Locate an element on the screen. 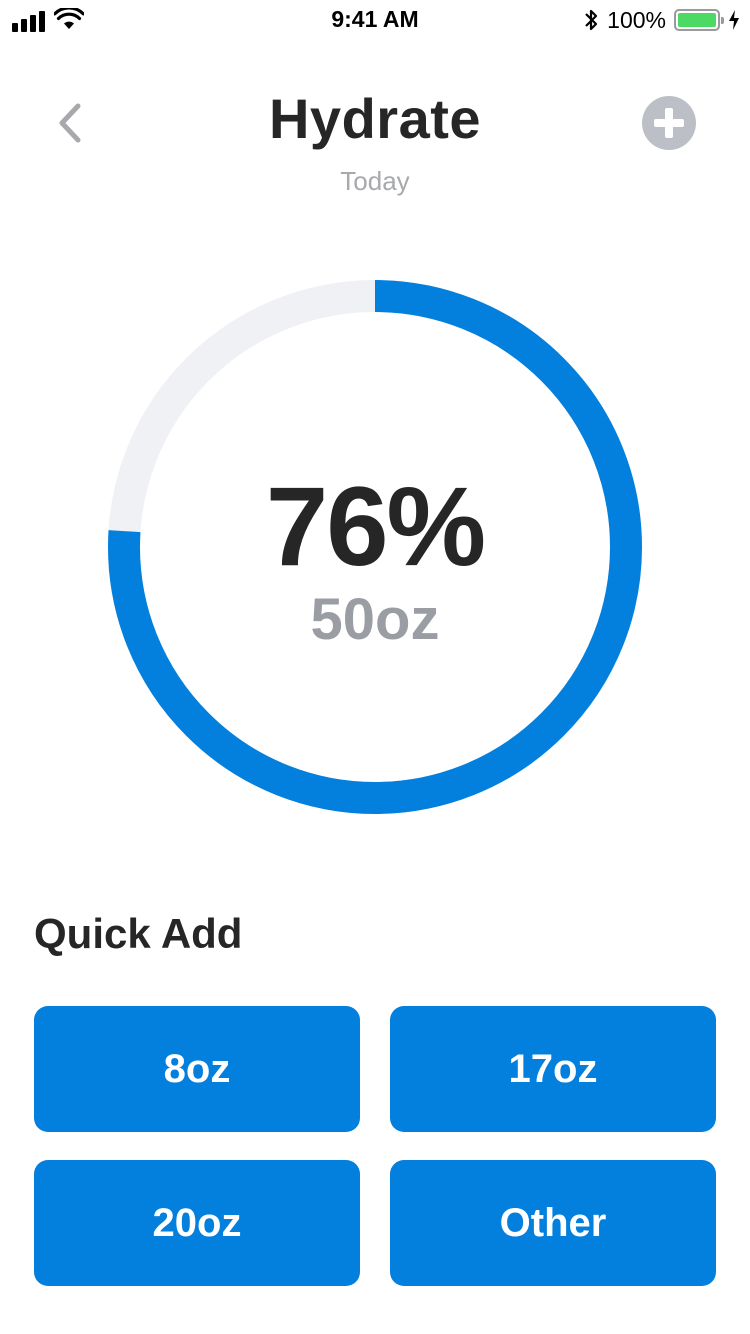 This screenshot has width=750, height=1334. chevron-left-icon is located at coordinates (70, 123).